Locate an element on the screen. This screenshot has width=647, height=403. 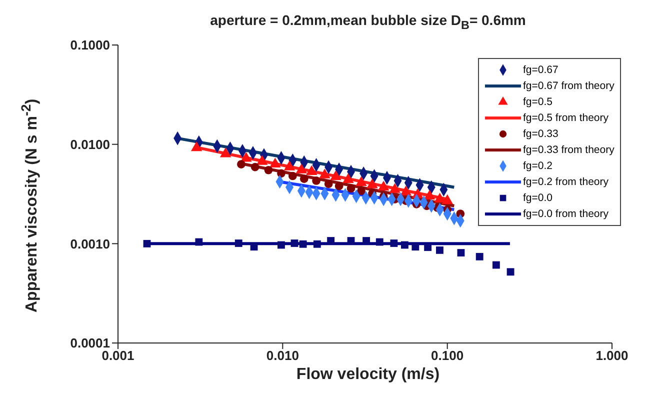
legend-label: fg=0.33 is located at coordinates (540, 134).